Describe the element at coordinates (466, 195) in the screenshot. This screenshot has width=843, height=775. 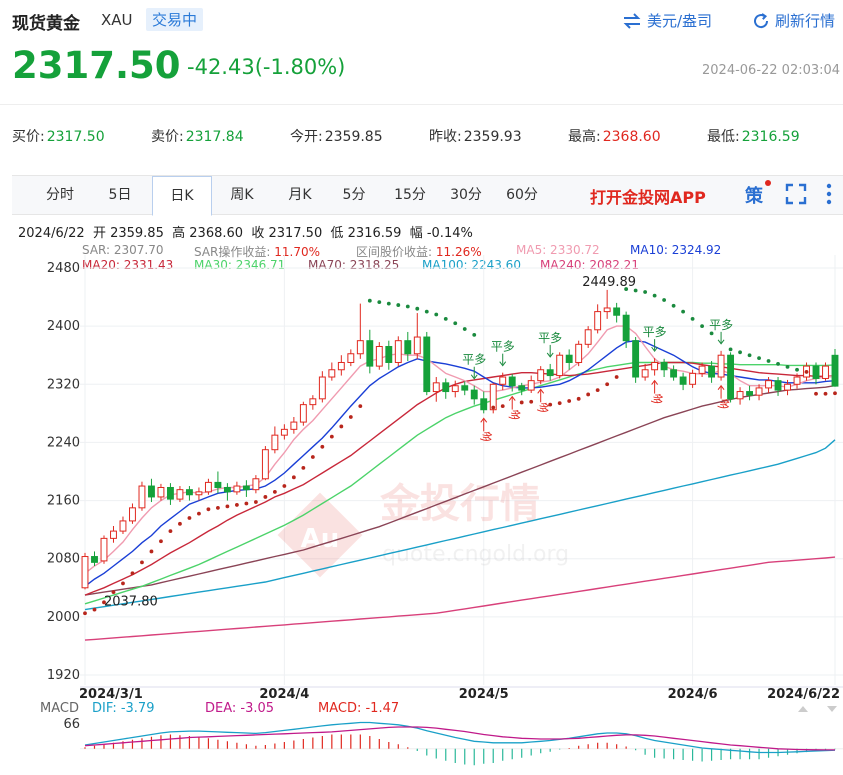
I see `tab-30min: 30分` at that location.